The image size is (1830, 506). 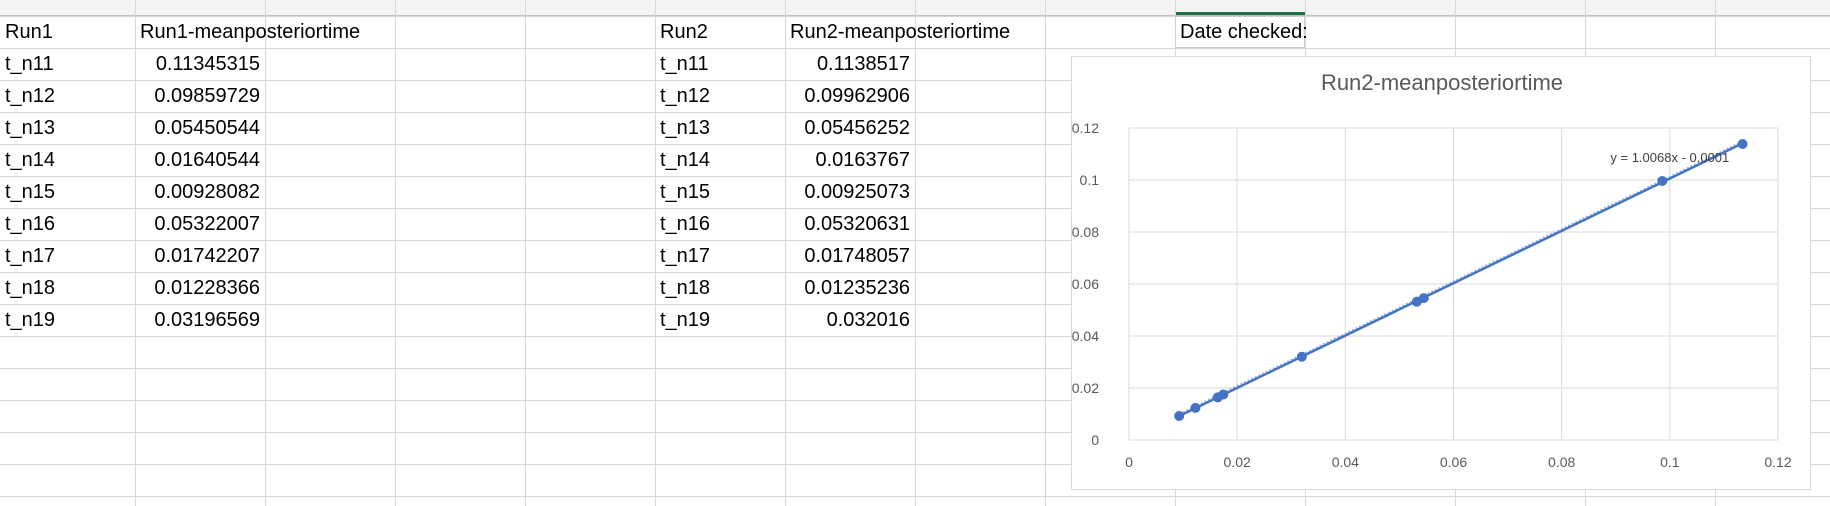 I want to click on x-tick-label: 0.08, so click(x=1561, y=462).